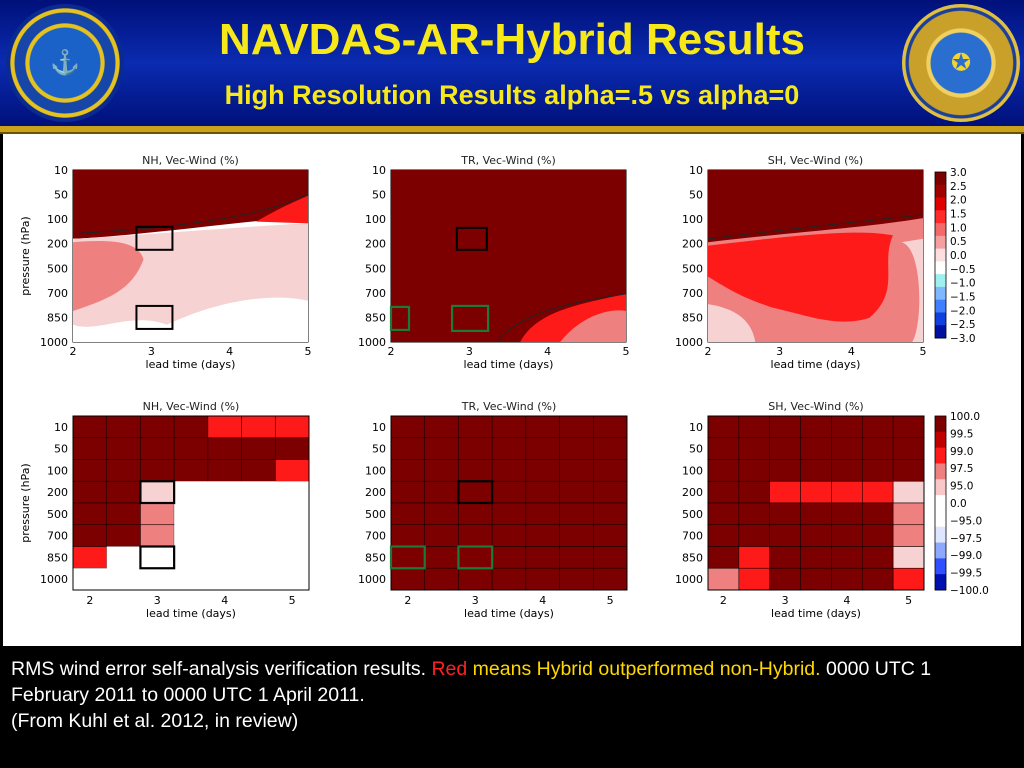  I want to click on colorbar-top-tick-7: −0.5, so click(963, 270).